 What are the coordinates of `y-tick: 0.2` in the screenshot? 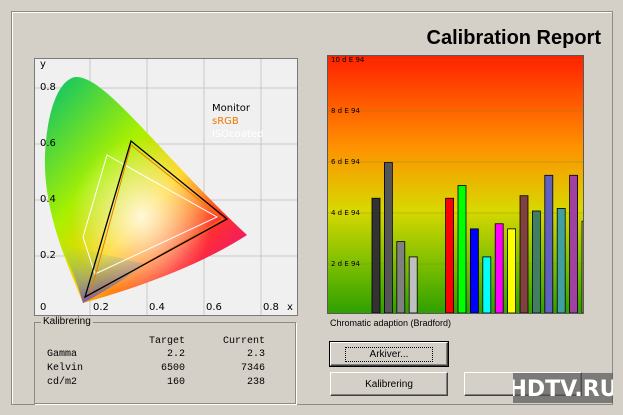 It's located at (48, 255).